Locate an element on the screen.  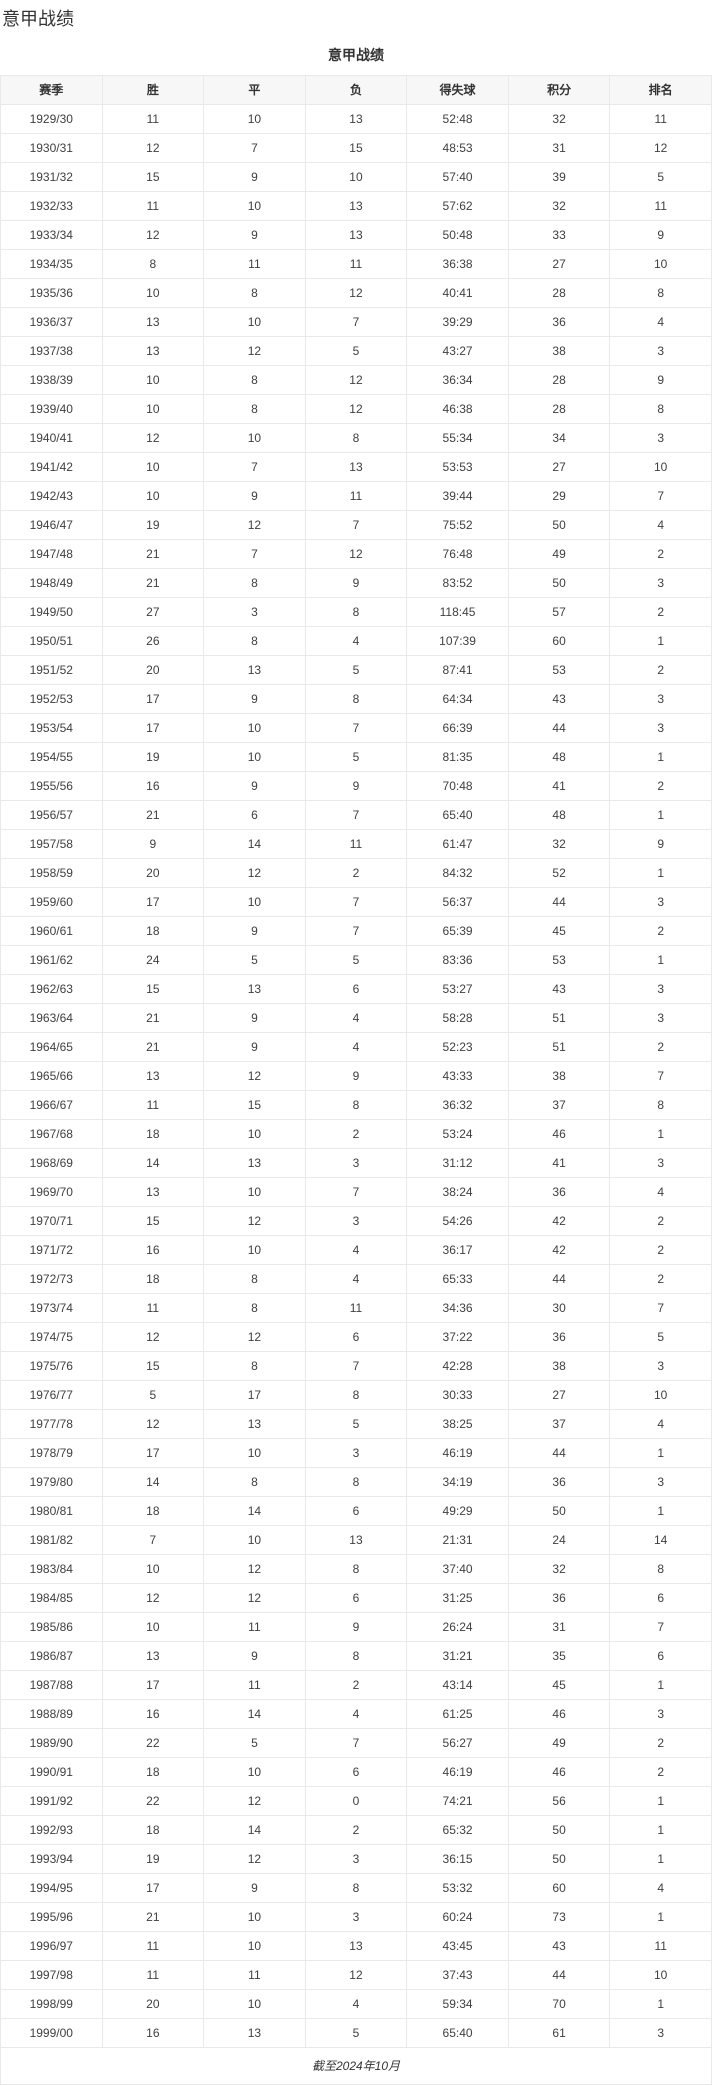
cell-wins: 24 is located at coordinates (153, 960).